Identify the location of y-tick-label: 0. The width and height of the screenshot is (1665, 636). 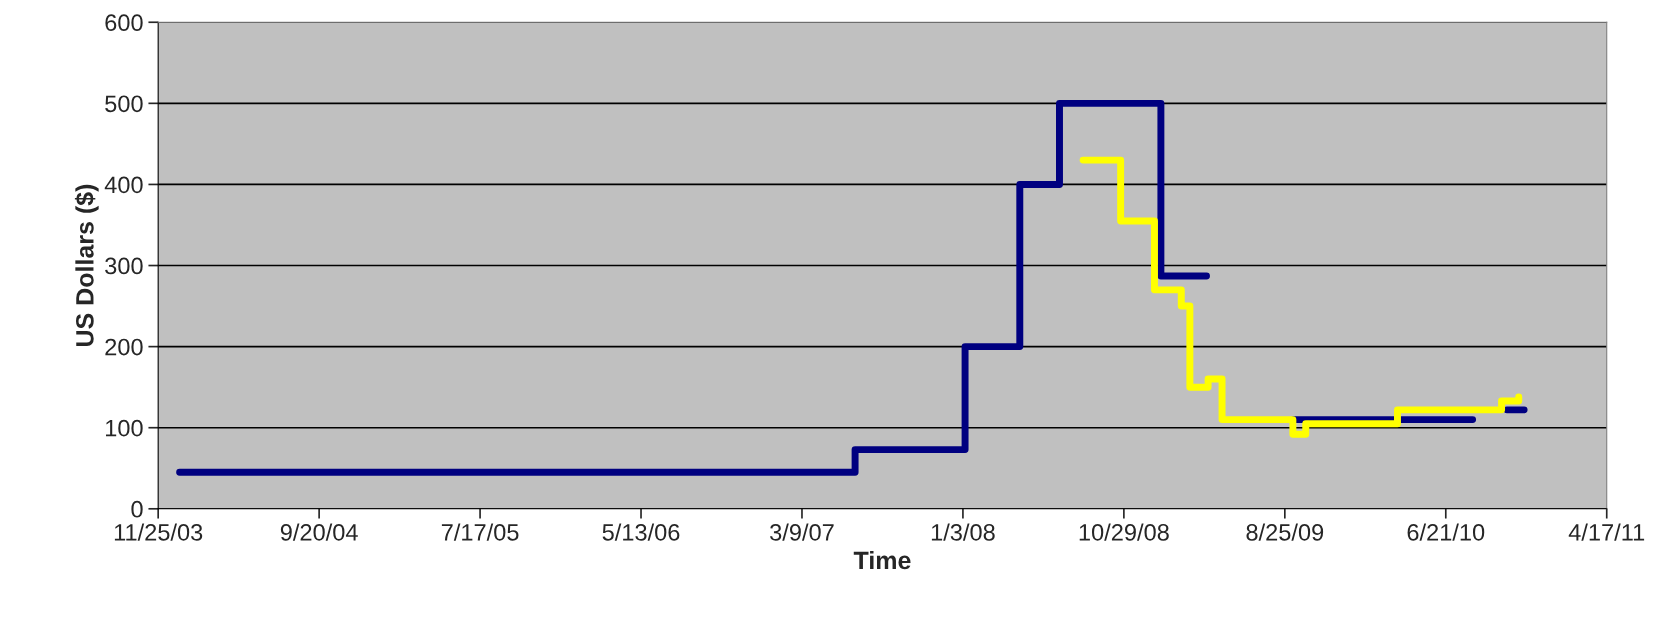
(137, 509).